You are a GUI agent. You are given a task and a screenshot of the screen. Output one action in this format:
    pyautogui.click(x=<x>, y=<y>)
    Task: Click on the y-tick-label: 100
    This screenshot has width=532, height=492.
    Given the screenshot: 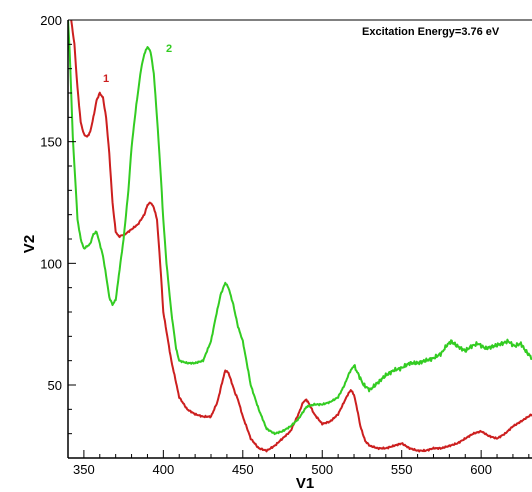 What is the action you would take?
    pyautogui.click(x=51, y=263)
    